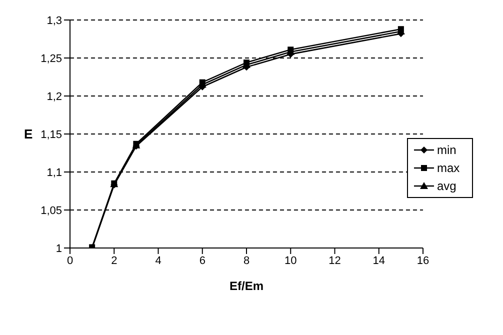 This screenshot has height=335, width=503. I want to click on legend-label: max, so click(448, 168).